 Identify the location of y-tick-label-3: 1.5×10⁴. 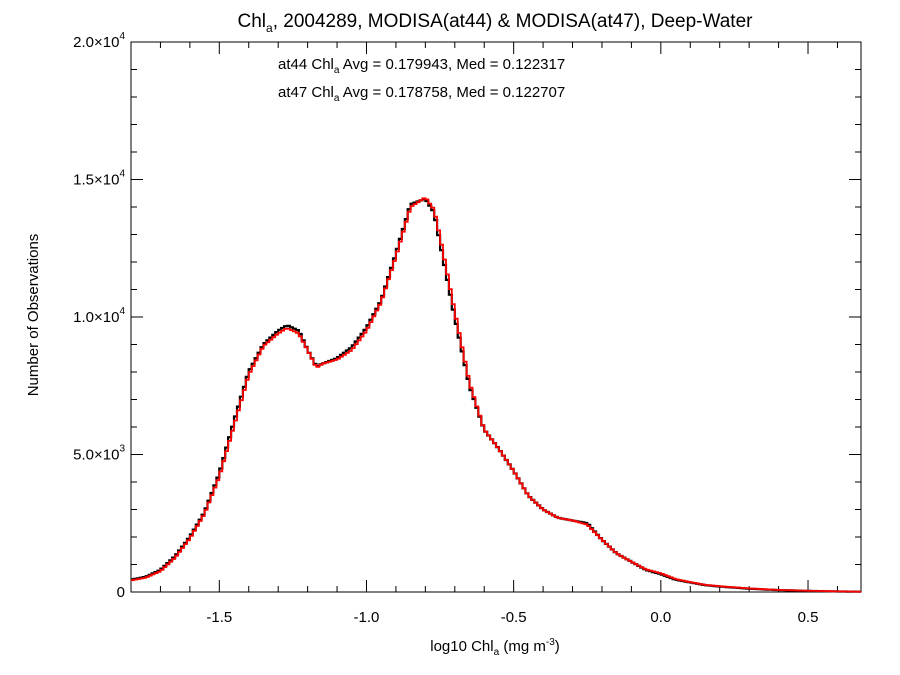
(99, 179).